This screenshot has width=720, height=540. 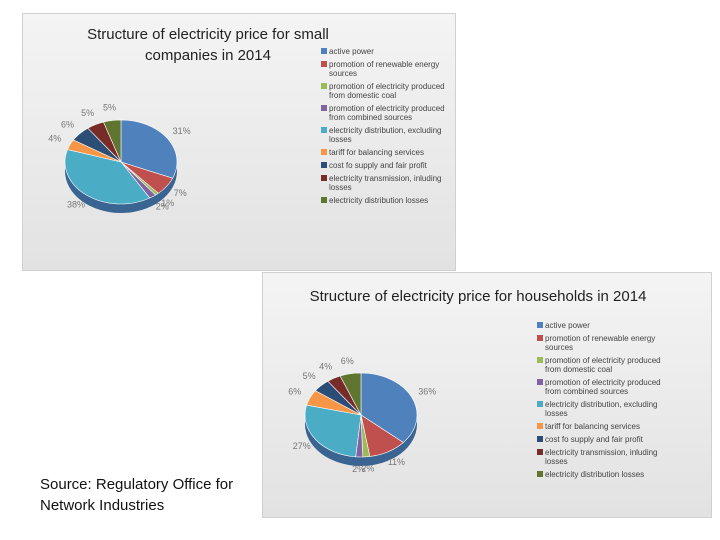 What do you see at coordinates (302, 446) in the screenshot?
I see `data-label: 27%` at bounding box center [302, 446].